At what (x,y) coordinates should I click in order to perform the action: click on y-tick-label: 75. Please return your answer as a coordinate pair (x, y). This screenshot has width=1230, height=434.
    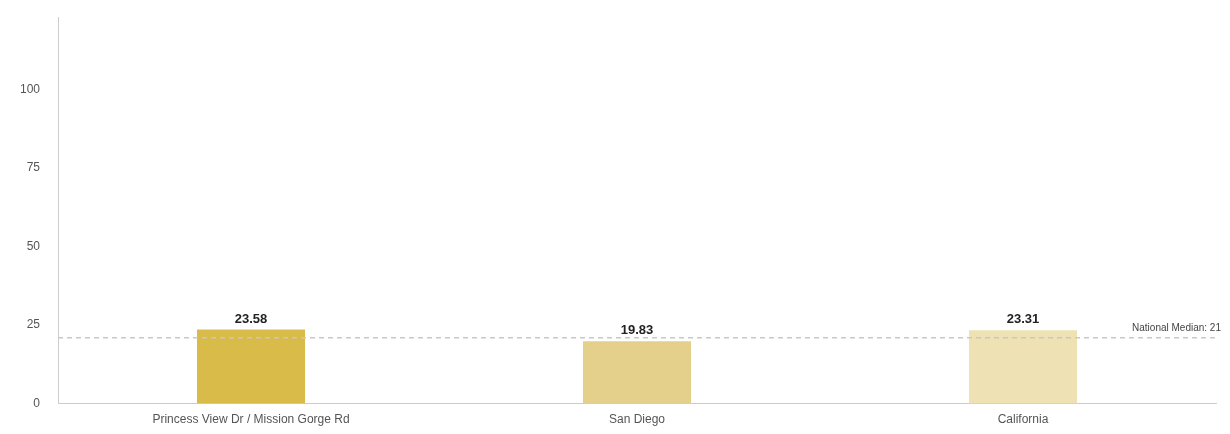
    Looking at the image, I should click on (33, 167).